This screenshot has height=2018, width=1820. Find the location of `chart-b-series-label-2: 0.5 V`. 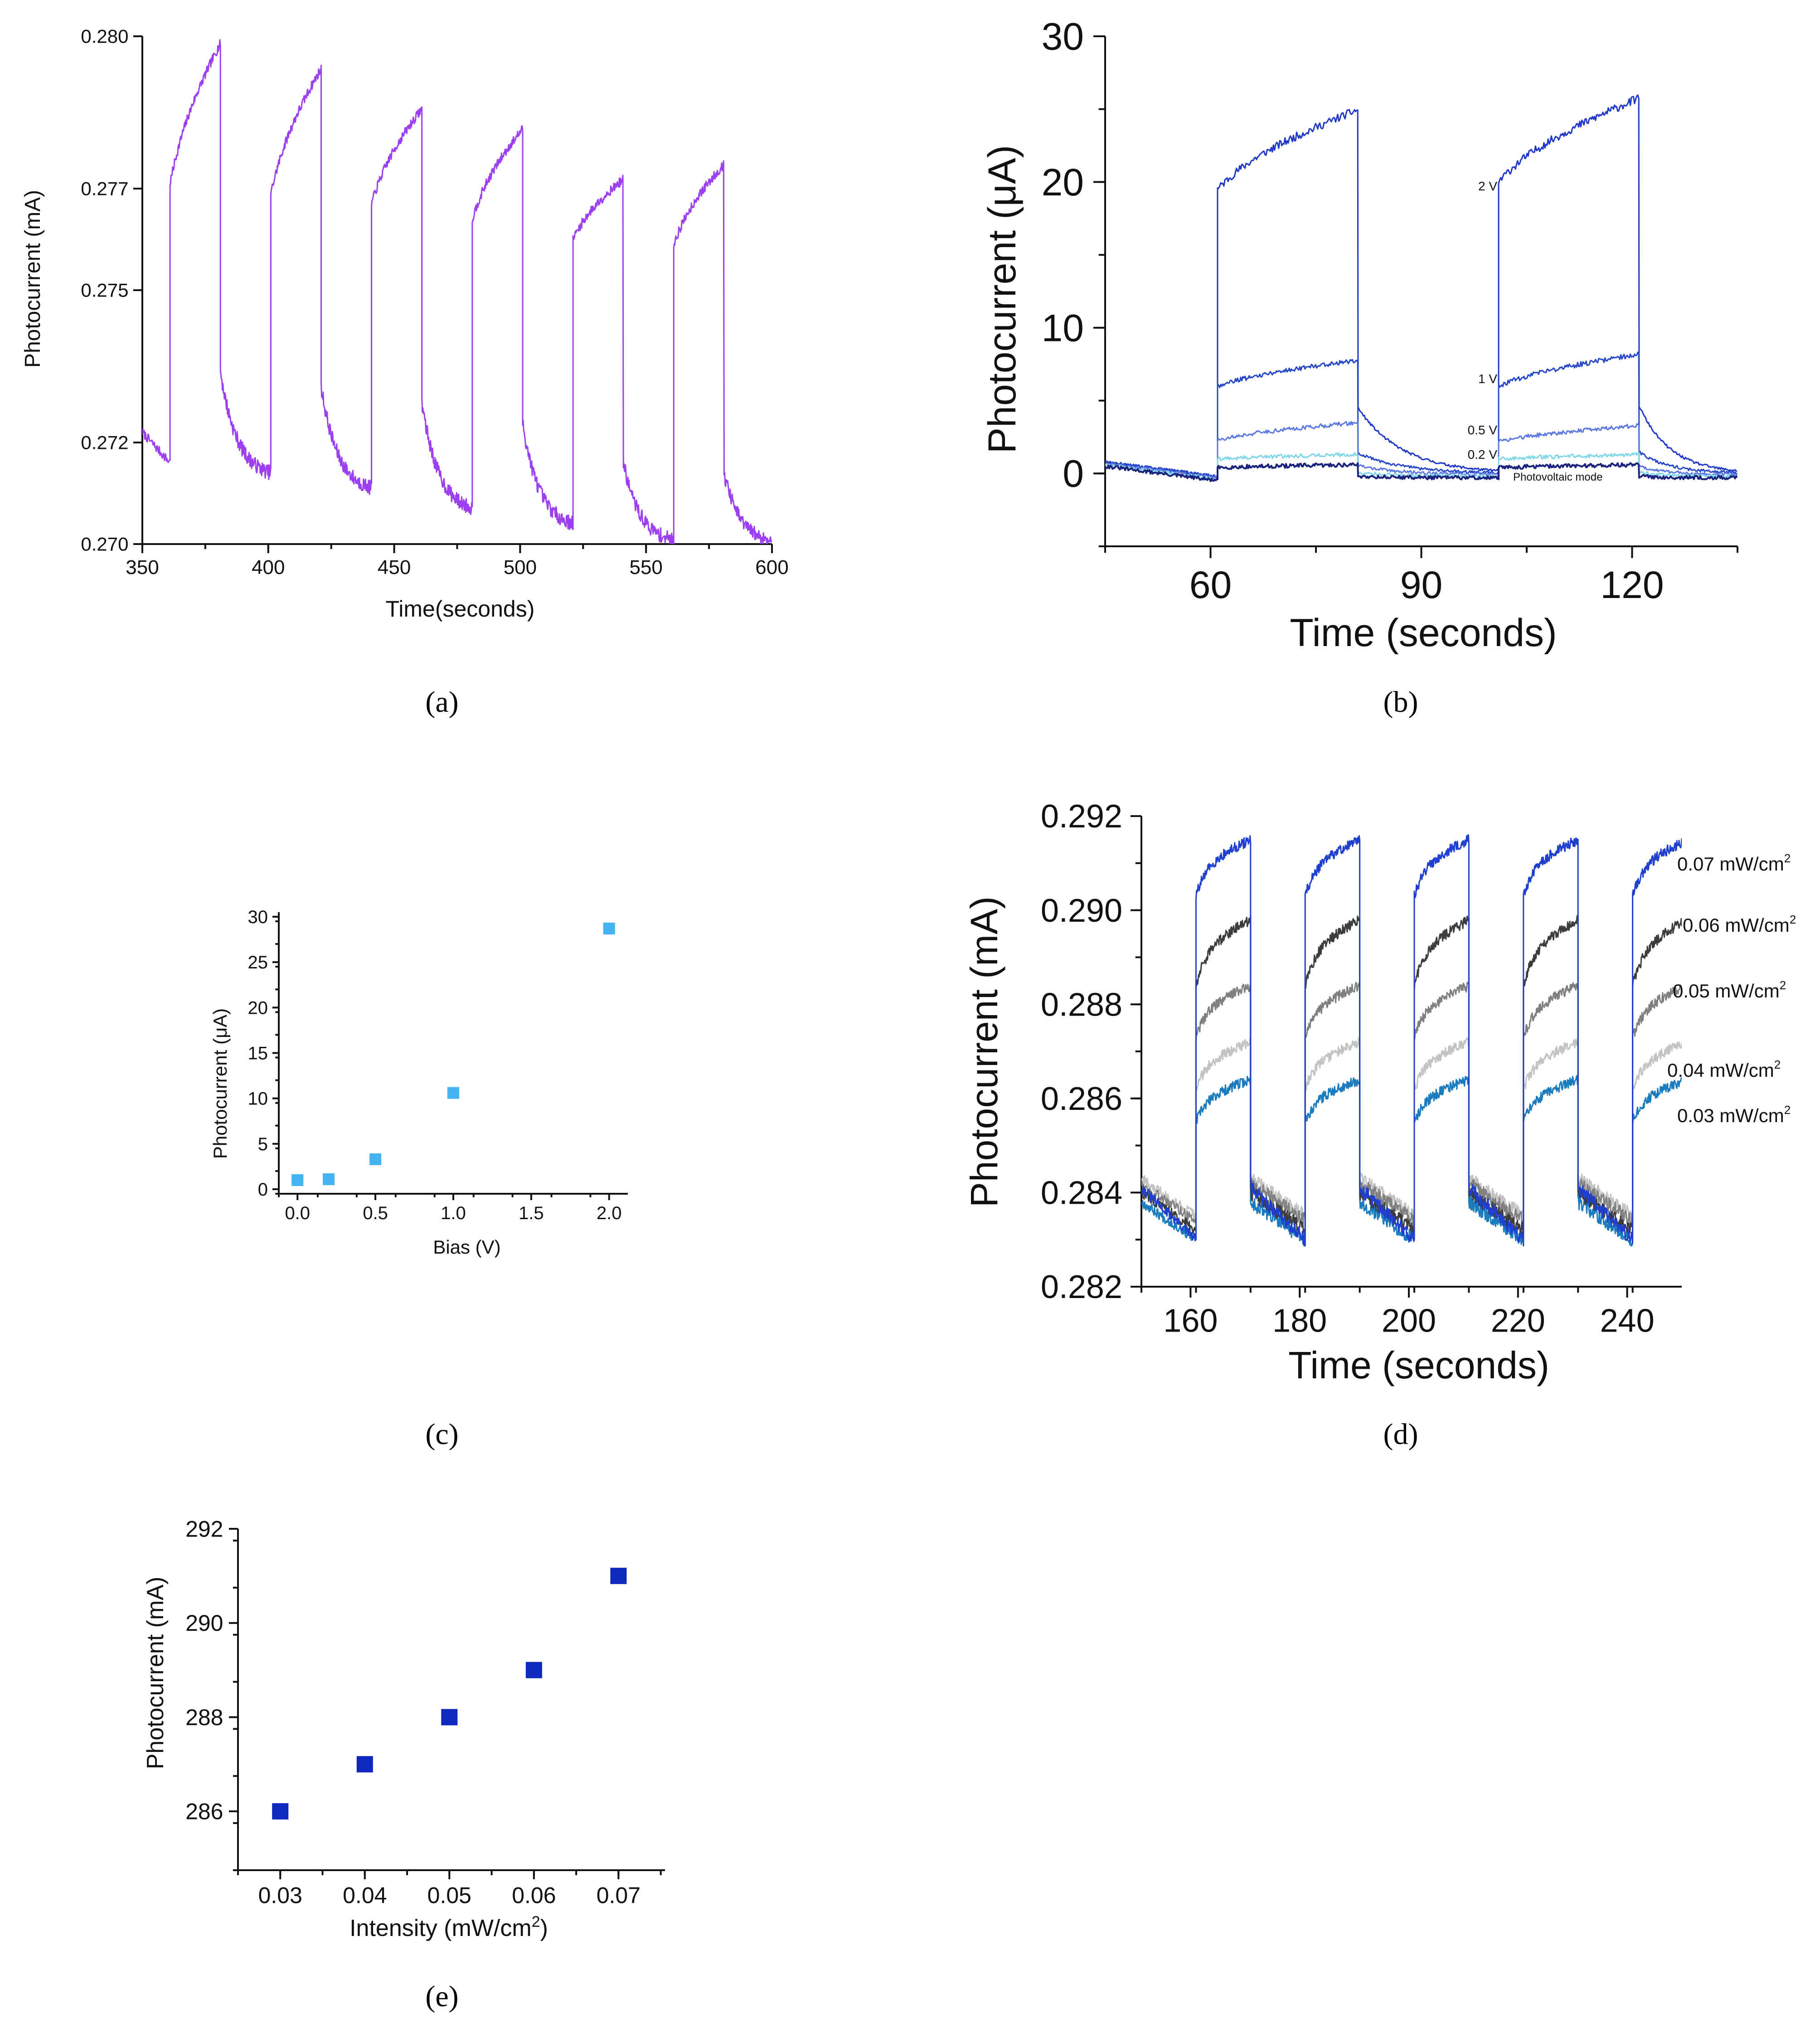

chart-b-series-label-2: 0.5 V is located at coordinates (1483, 430).